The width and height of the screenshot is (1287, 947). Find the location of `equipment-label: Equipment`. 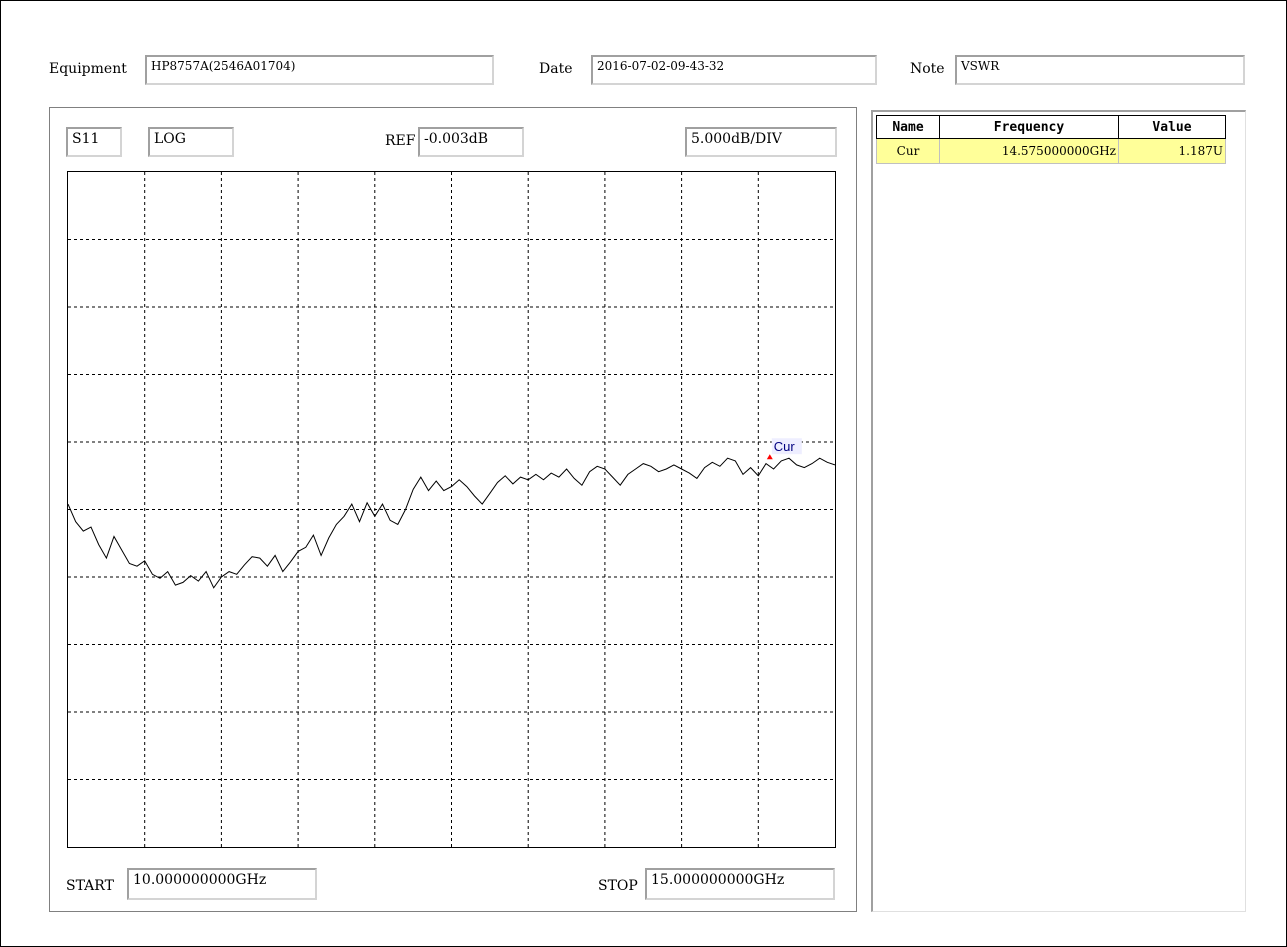

equipment-label: Equipment is located at coordinates (88, 69).